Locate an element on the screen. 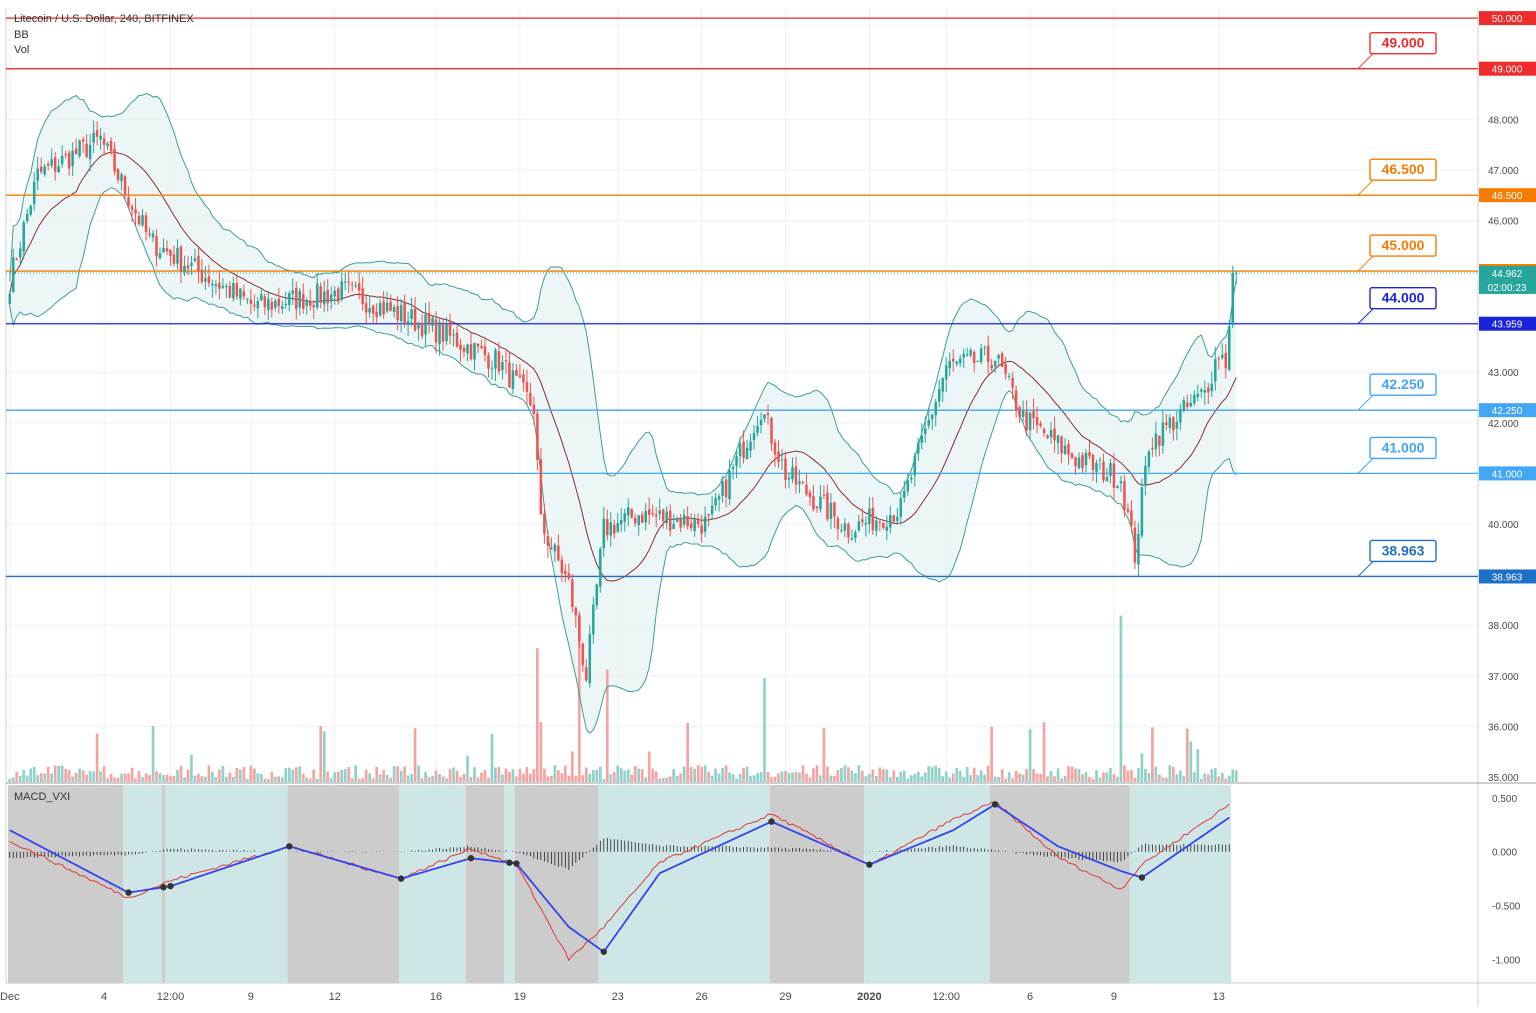 The width and height of the screenshot is (1536, 1013). macd-tick-label: -1.000 is located at coordinates (1506, 960).